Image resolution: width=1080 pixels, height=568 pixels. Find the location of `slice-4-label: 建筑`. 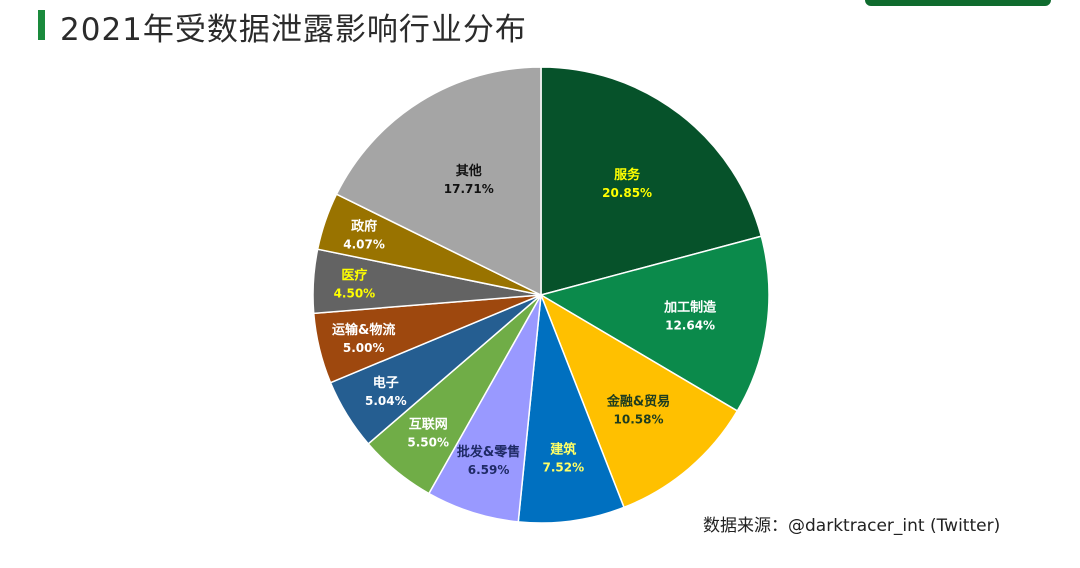

slice-4-label: 建筑 is located at coordinates (563, 450).